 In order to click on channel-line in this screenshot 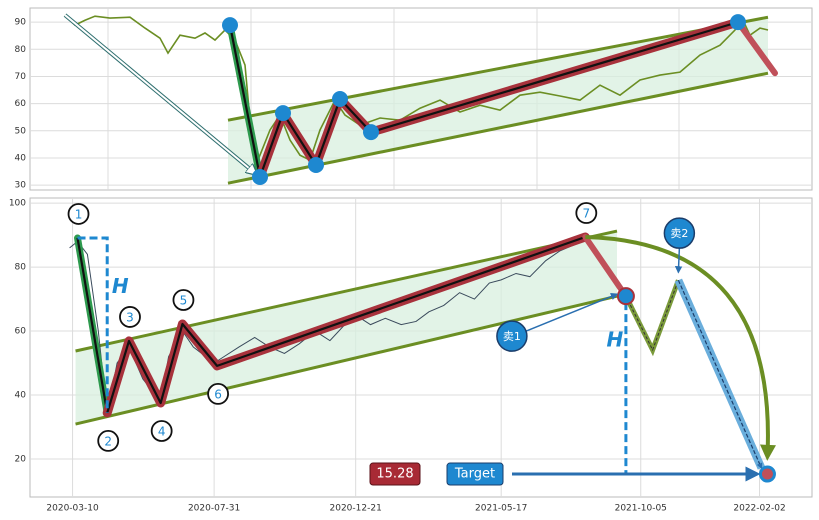, I will do `click(498, 68)`.